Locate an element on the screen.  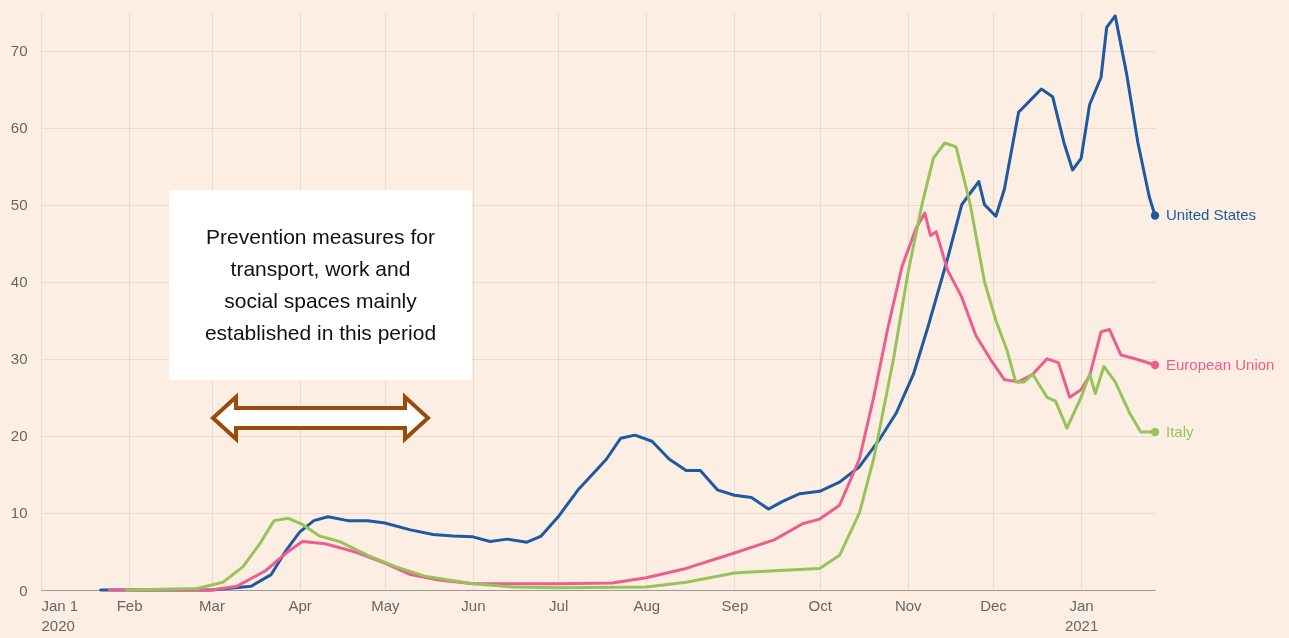
x-tick-label: Aug is located at coordinates (647, 605).